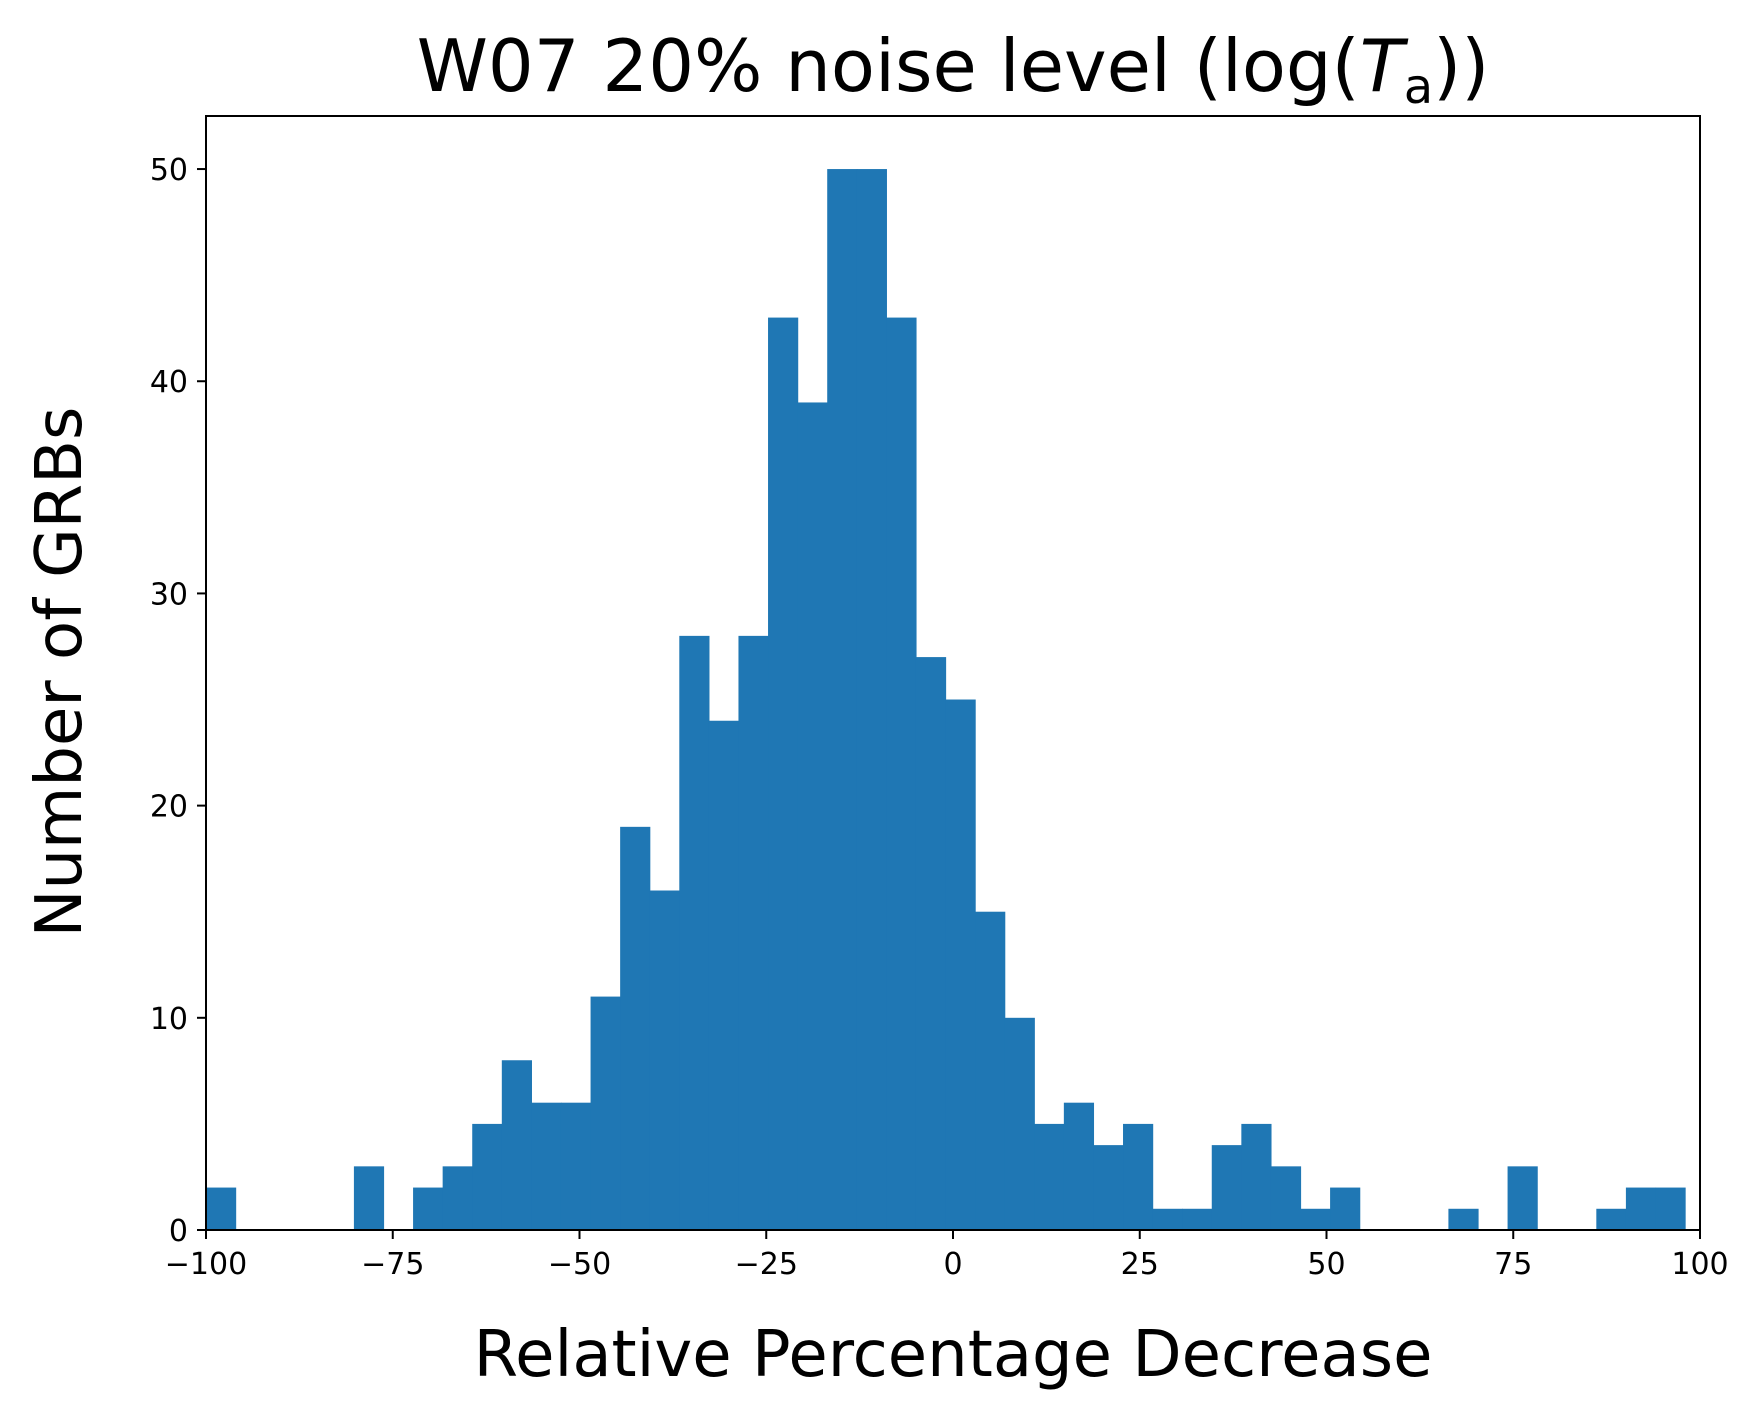  I want to click on x-tick-label: −100, so click(206, 1264).